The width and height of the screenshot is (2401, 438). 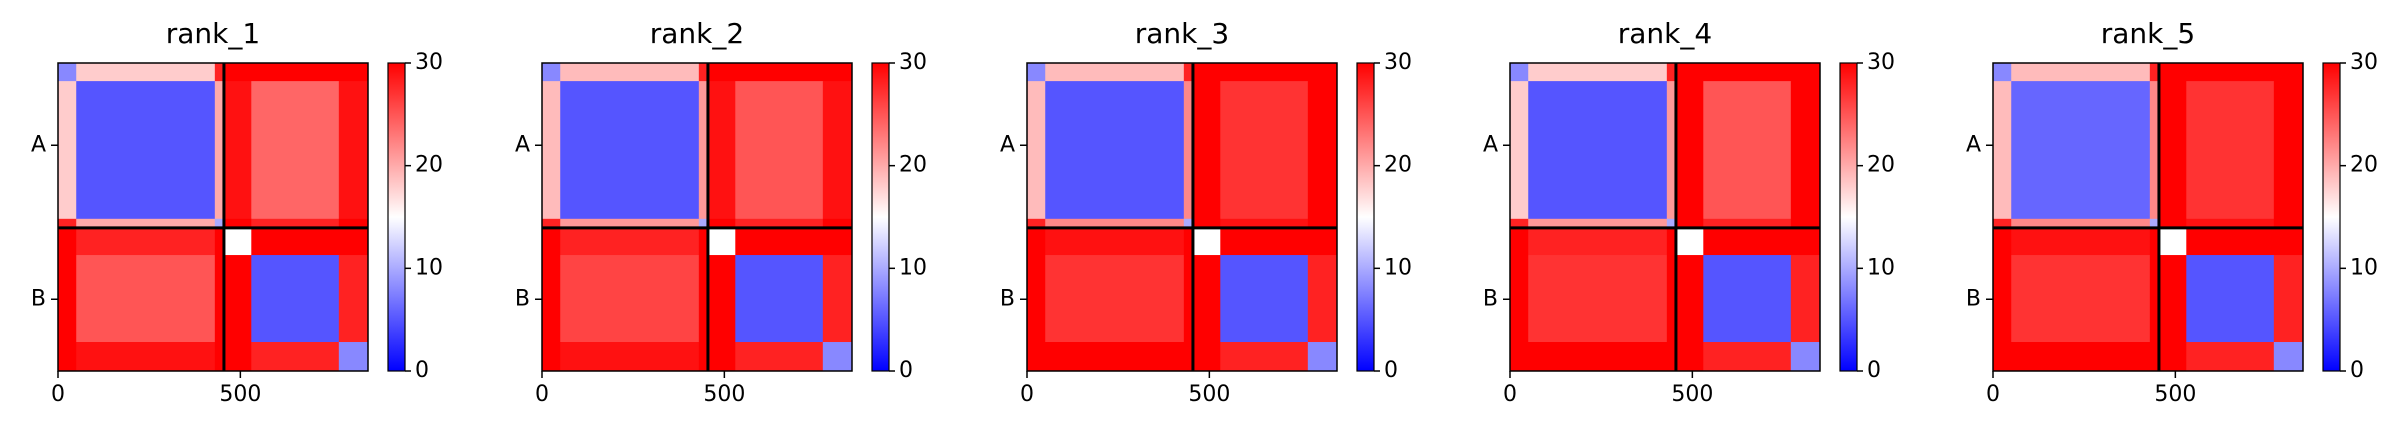 I want to click on colorbar-tick-label: 30, so click(x=1398, y=62).